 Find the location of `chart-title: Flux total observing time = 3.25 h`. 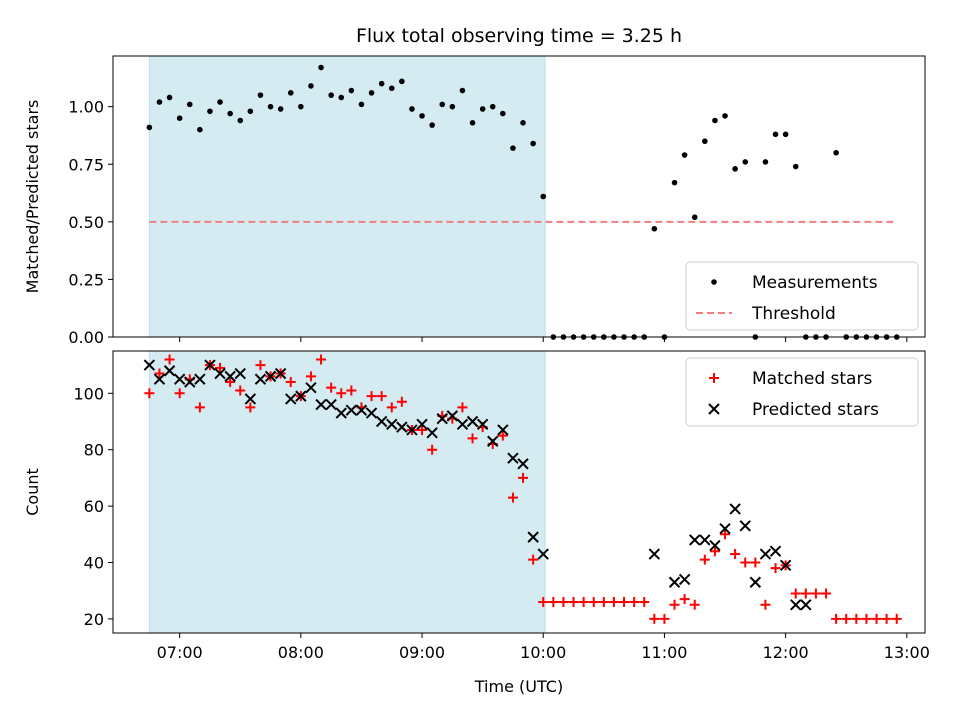

chart-title: Flux total observing time = 3.25 h is located at coordinates (519, 36).